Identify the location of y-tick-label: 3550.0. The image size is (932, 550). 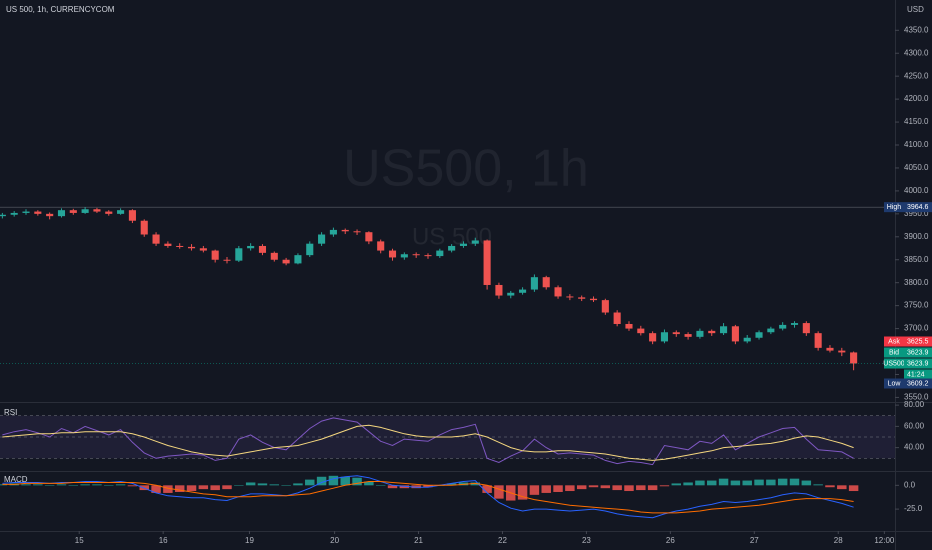
(916, 397).